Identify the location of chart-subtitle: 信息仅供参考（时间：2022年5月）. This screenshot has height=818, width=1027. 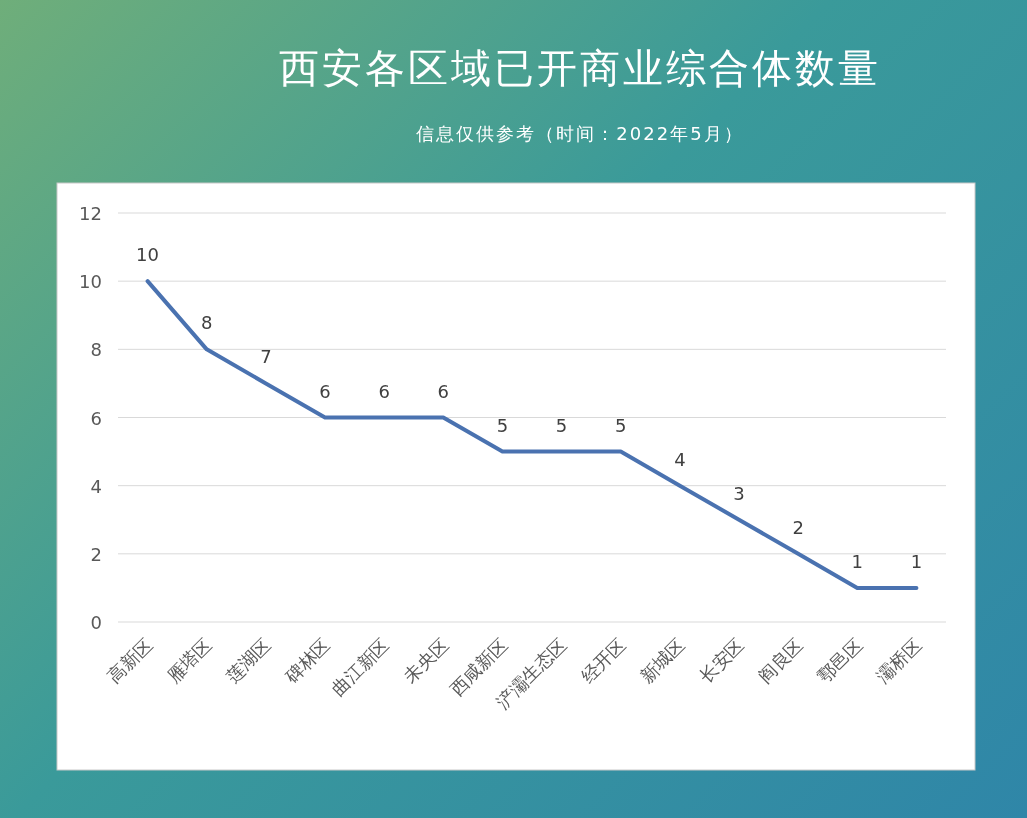
(580, 133).